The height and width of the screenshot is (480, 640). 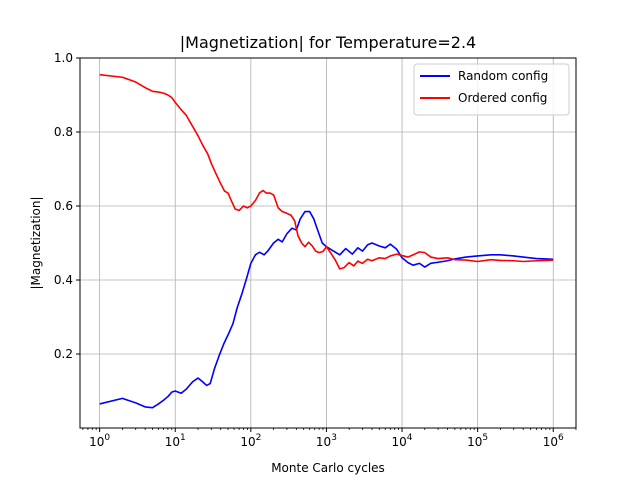 I want to click on x-tick-label: 10⁴, so click(x=402, y=441).